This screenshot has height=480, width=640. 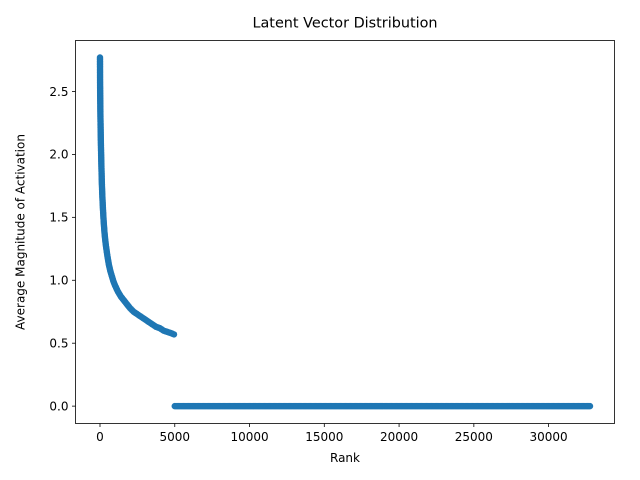 I want to click on y-axis-ticks: 0.0 0.5 1.0 1.5 2.0 2.5, so click(x=62, y=249).